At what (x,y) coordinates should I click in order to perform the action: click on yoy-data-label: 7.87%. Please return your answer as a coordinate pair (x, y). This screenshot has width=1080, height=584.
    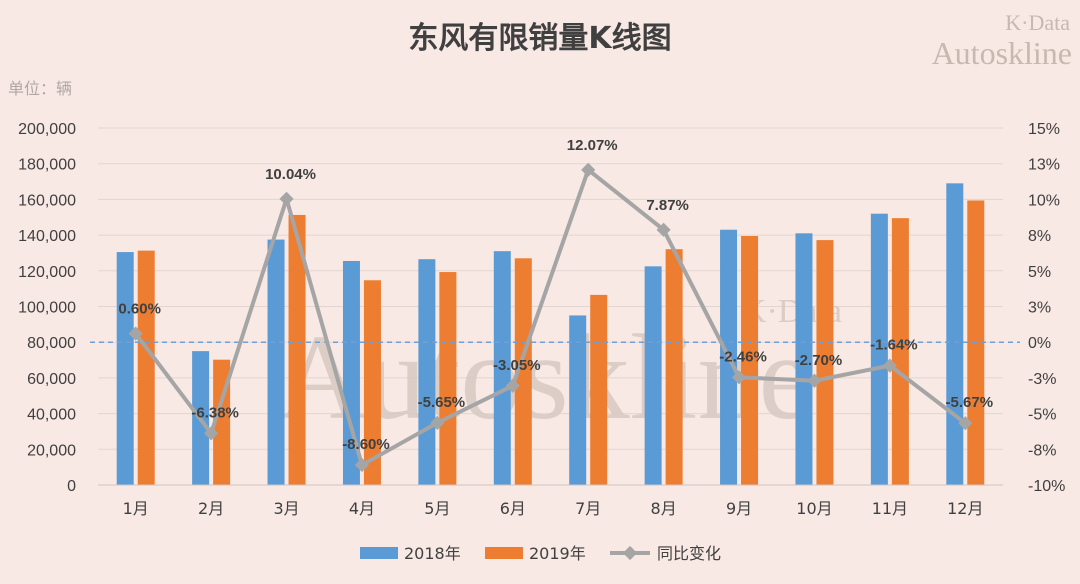
    Looking at the image, I should click on (667, 205).